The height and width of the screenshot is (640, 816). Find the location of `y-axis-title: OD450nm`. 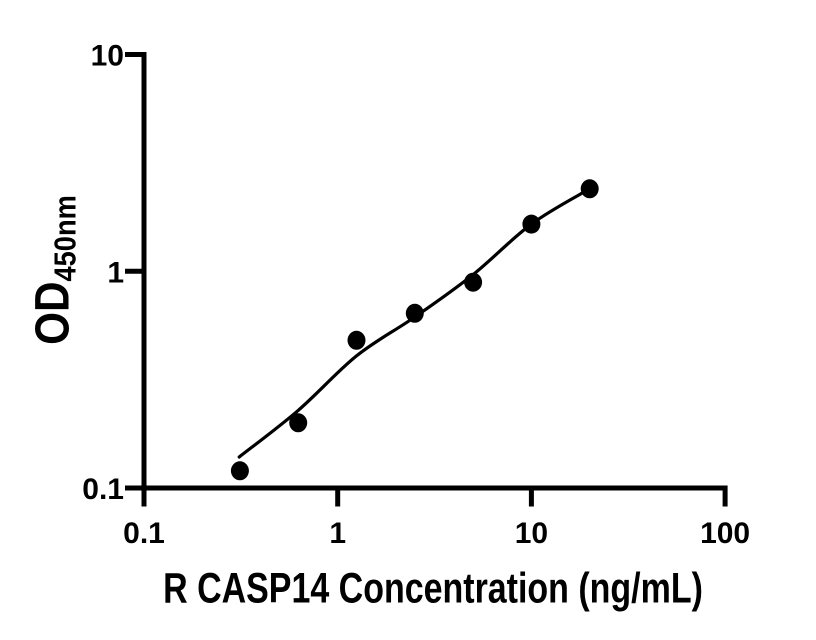

y-axis-title: OD450nm is located at coordinates (54, 270).